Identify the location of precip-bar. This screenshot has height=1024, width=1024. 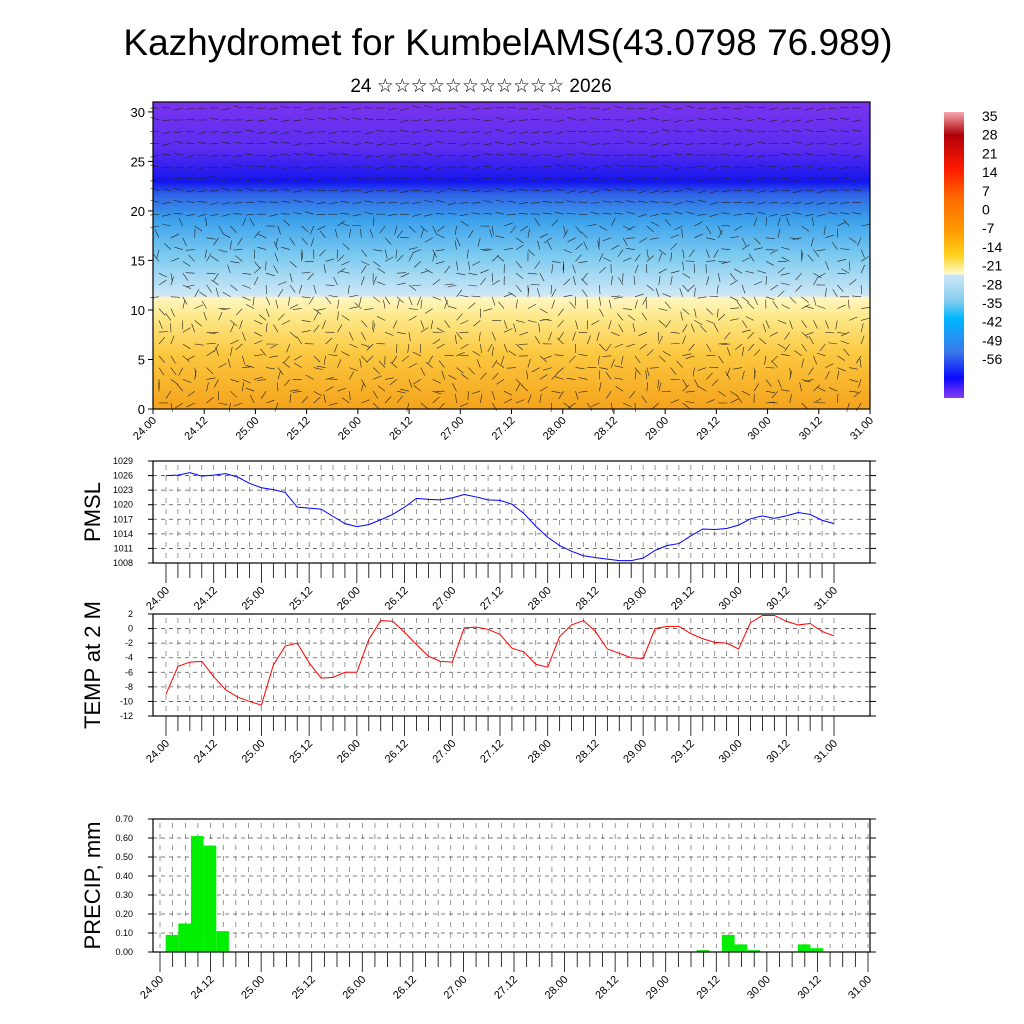
(817, 950).